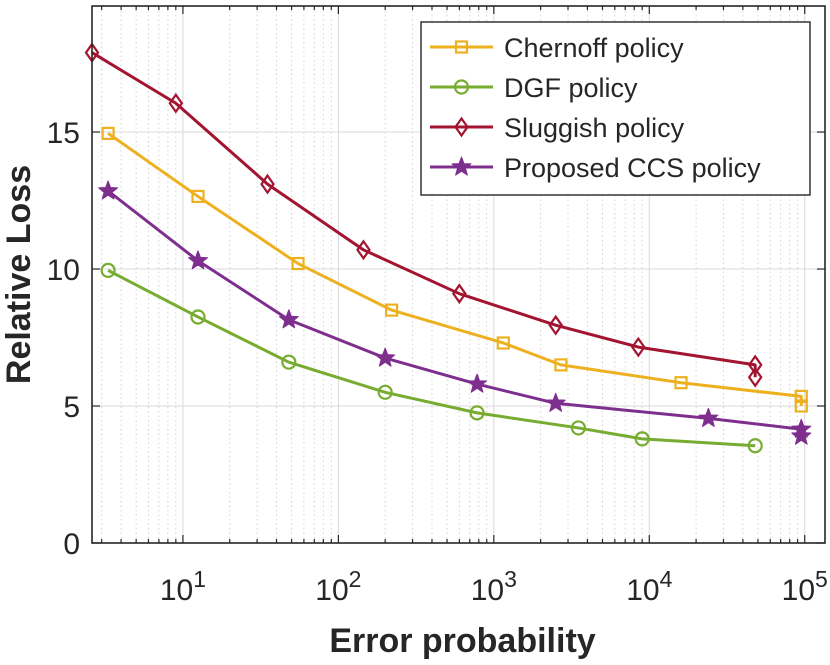 The height and width of the screenshot is (665, 830). Describe the element at coordinates (649, 586) in the screenshot. I see `x-tick-label: 10⁴` at that location.